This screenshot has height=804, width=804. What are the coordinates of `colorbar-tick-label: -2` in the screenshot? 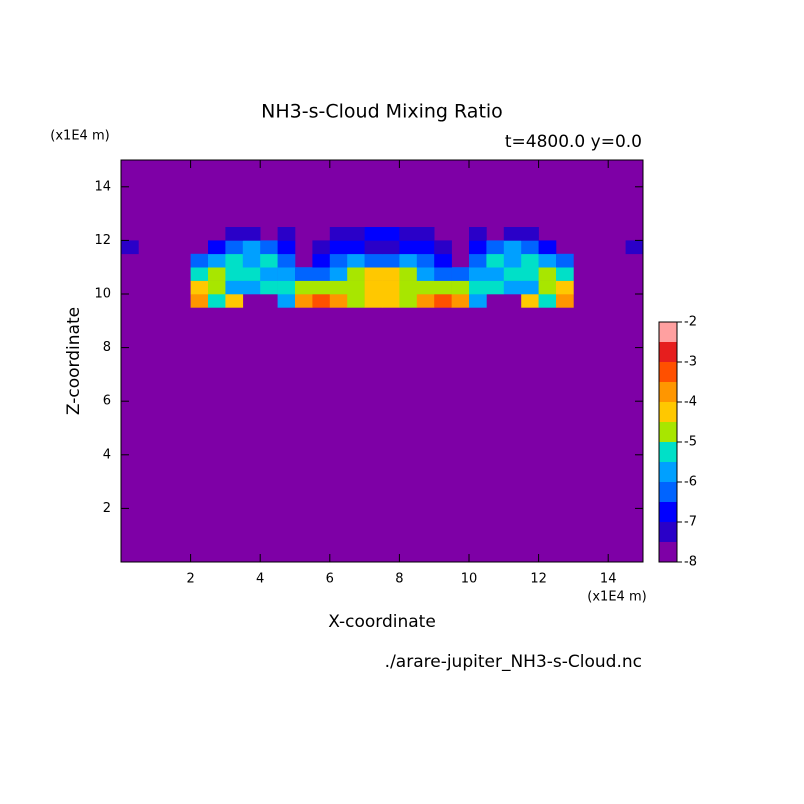 It's located at (690, 322).